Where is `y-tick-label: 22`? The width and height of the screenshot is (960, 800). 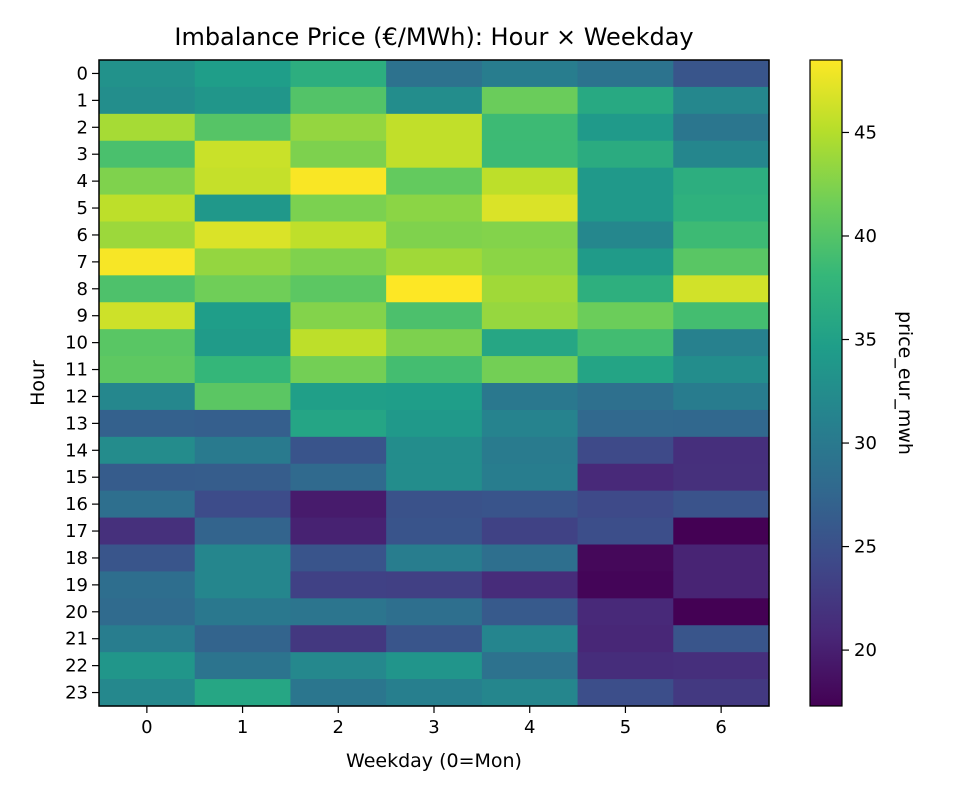
y-tick-label: 22 is located at coordinates (76, 666).